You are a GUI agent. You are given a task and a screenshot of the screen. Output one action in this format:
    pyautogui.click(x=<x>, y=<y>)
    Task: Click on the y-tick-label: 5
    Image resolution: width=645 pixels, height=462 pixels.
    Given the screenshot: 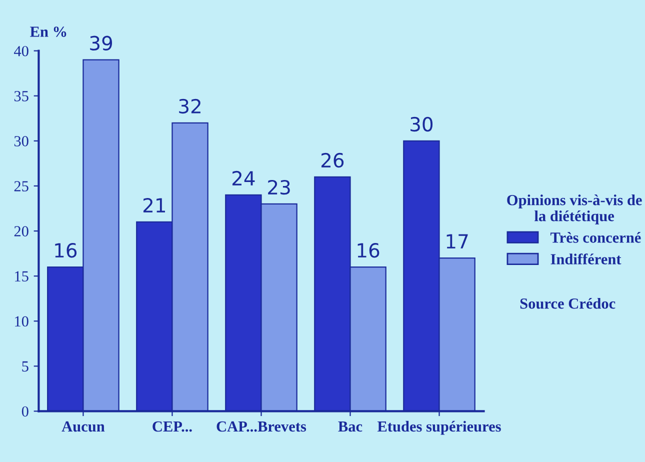 What is the action you would take?
    pyautogui.click(x=25, y=366)
    